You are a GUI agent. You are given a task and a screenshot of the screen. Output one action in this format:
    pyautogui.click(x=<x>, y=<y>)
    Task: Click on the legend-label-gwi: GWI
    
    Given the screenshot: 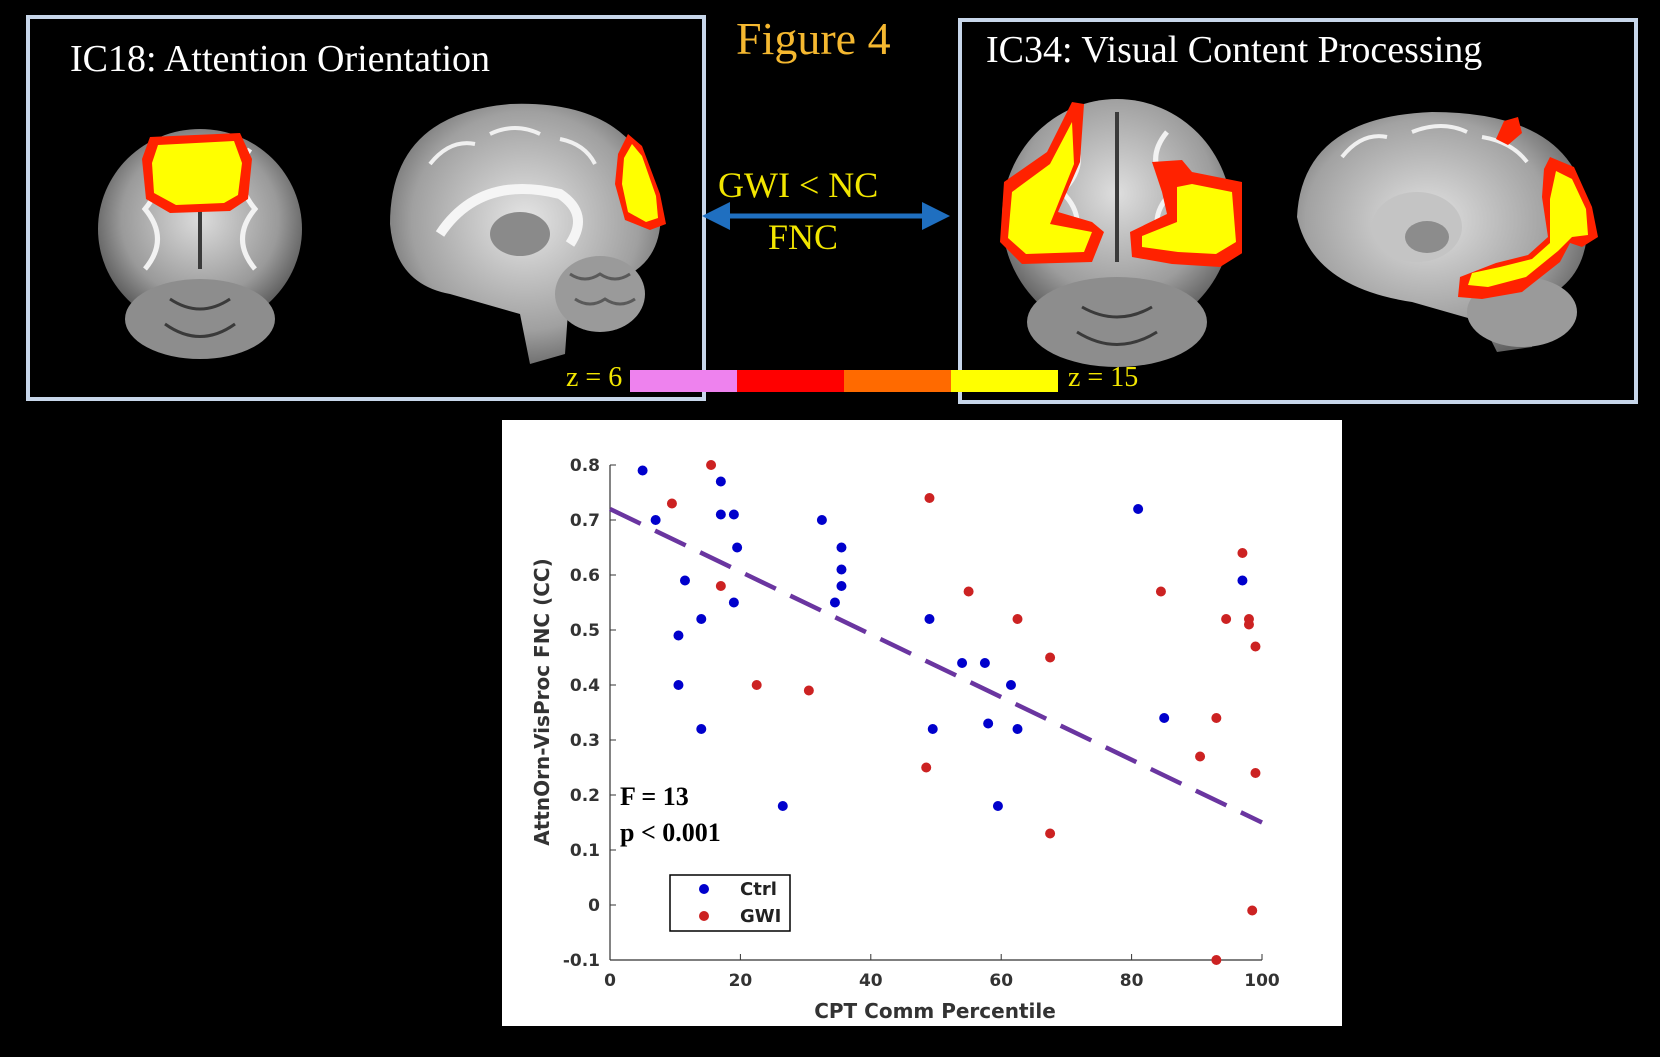 What is the action you would take?
    pyautogui.click(x=760, y=916)
    